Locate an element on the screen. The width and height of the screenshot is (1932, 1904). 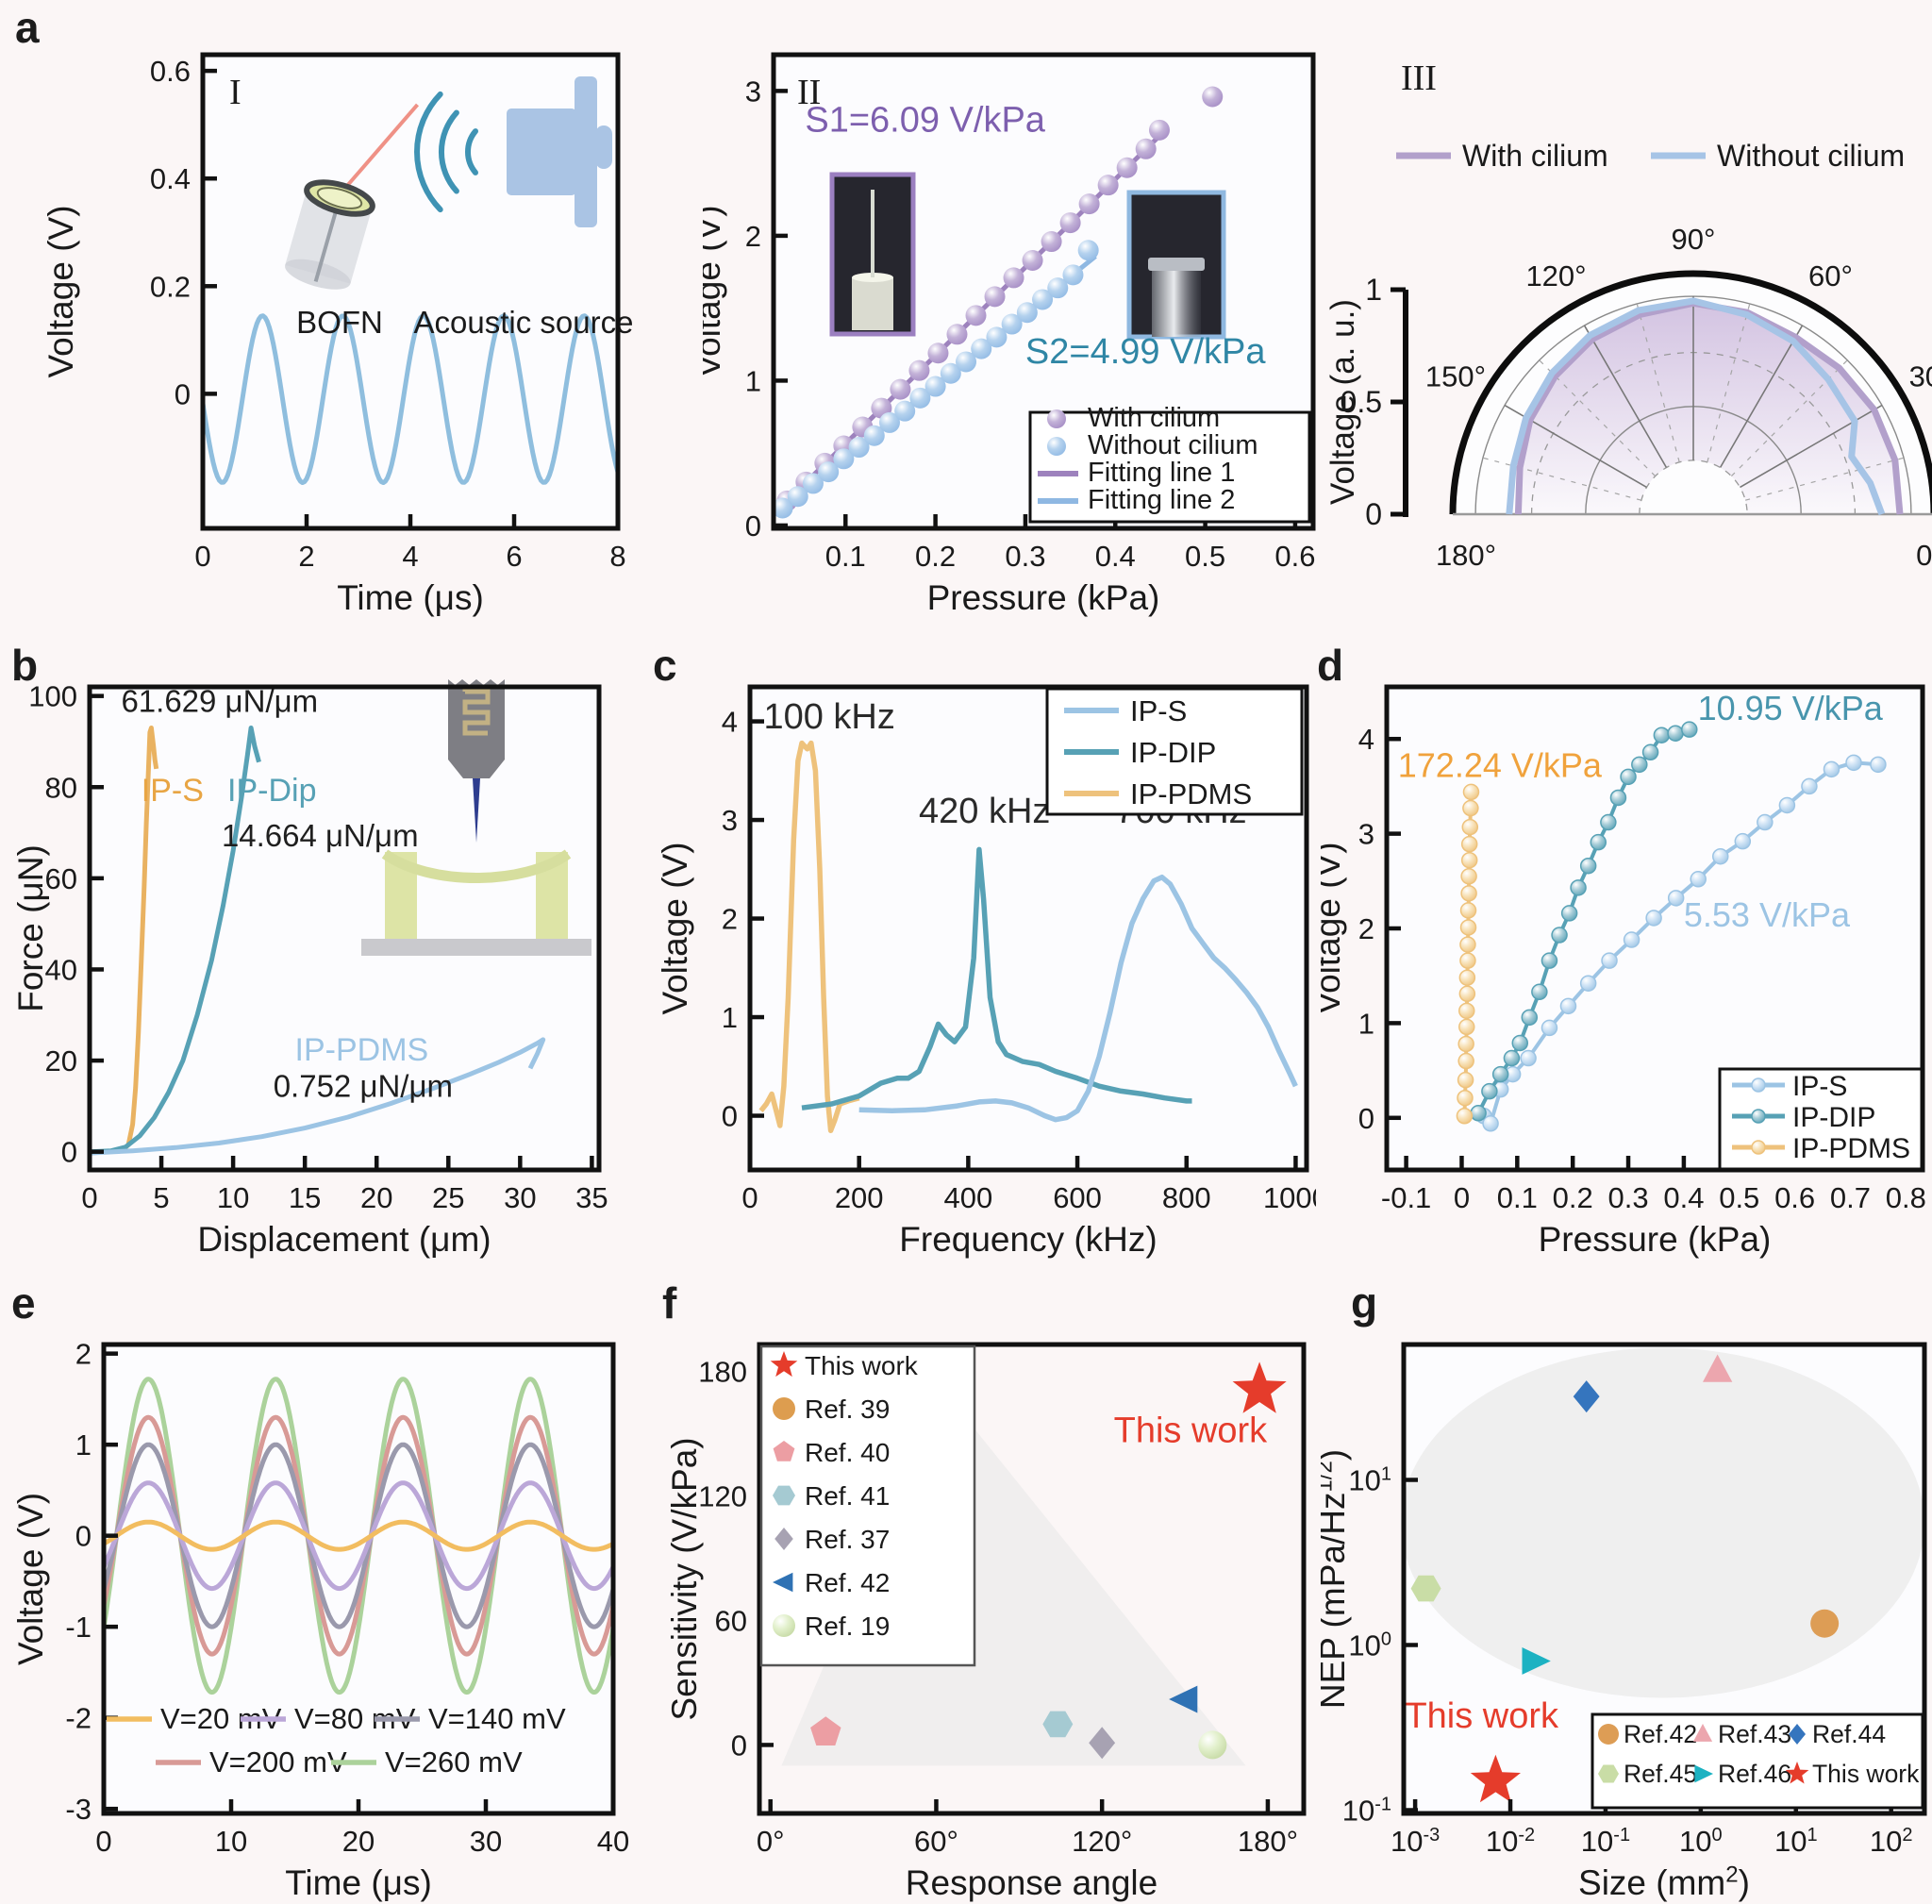
svg-text: 0.3 is located at coordinates (1628, 1197).